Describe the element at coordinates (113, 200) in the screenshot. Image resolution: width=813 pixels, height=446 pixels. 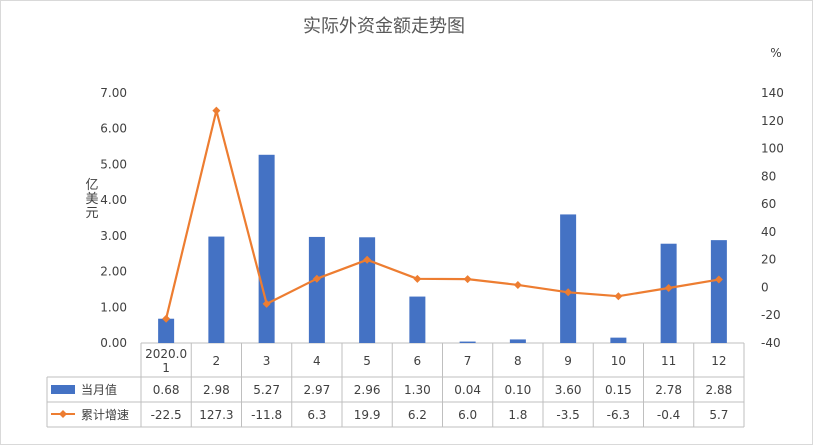
I see `left-tick-label: 4.00` at that location.